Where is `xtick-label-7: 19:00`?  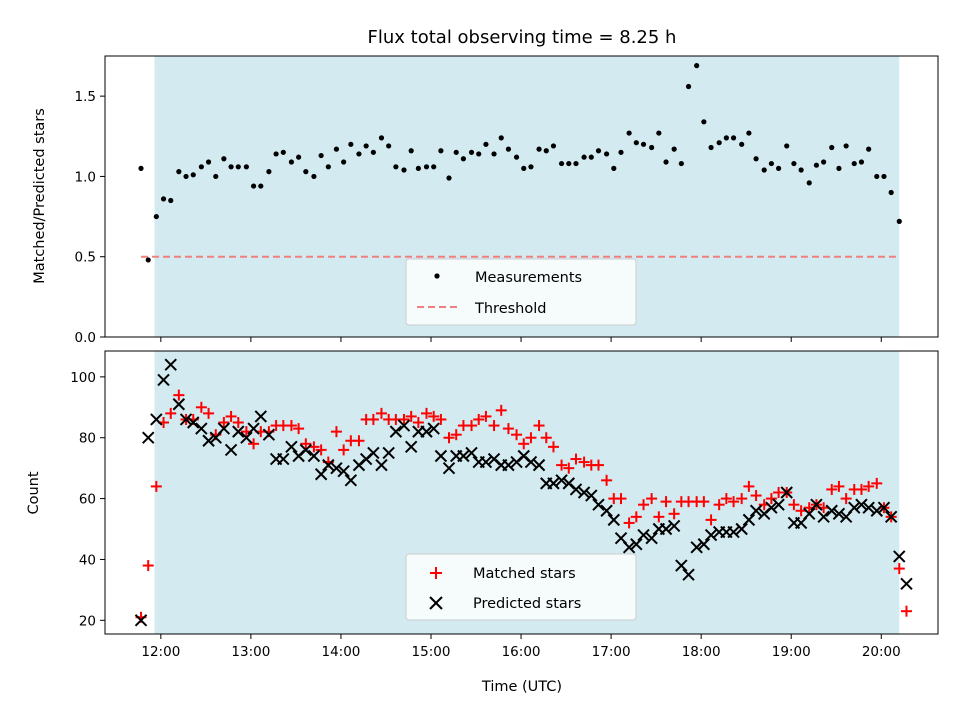 xtick-label-7: 19:00 is located at coordinates (791, 652).